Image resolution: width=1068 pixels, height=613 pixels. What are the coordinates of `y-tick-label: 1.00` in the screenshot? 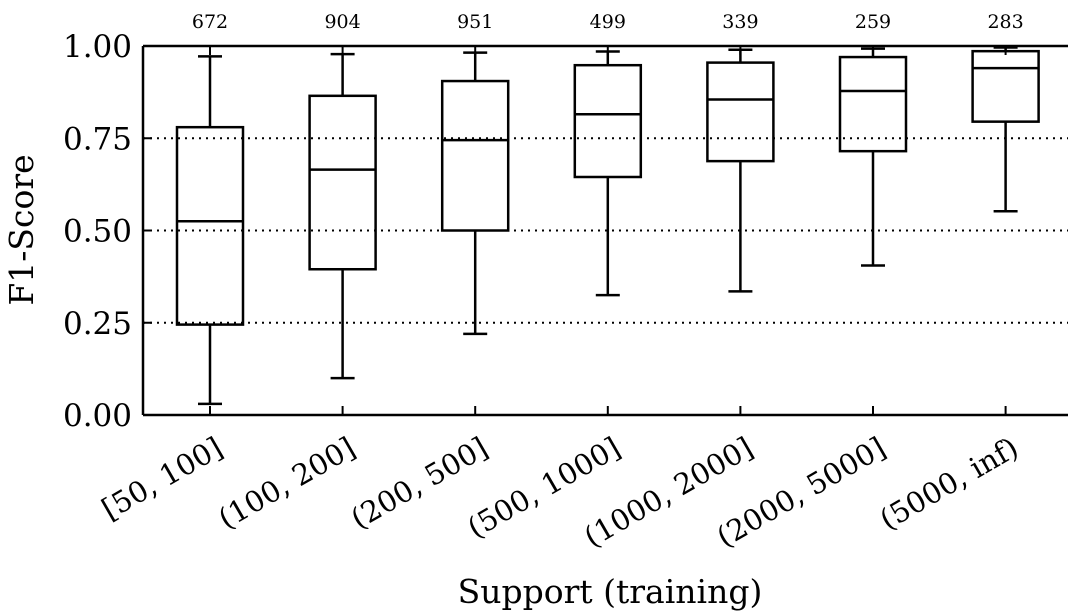 It's located at (97, 47).